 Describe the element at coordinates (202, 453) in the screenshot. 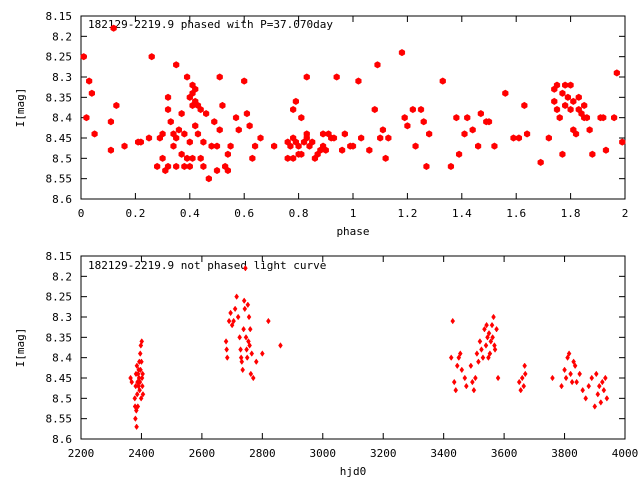

I see `x-tick-label: 2600` at that location.